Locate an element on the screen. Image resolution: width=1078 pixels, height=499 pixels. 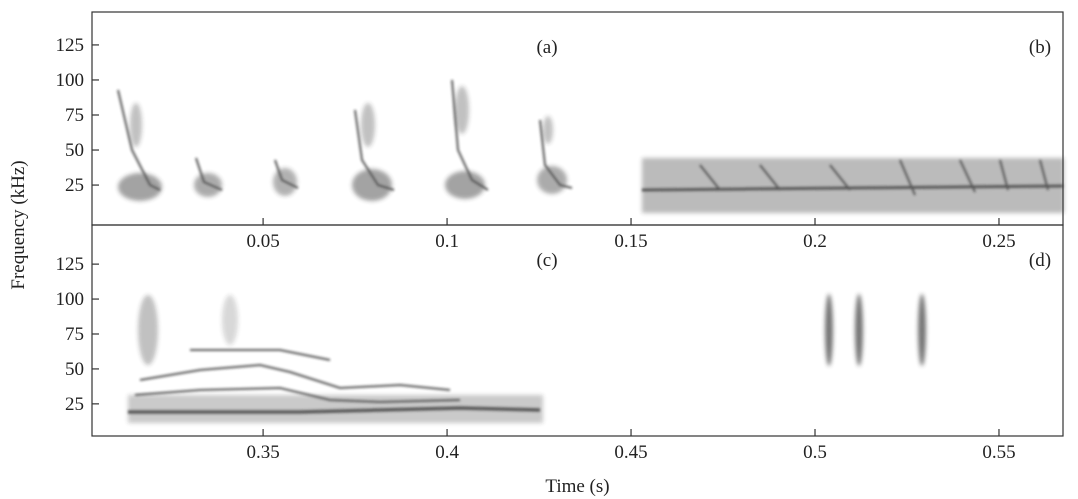
panel-label: (c) is located at coordinates (546, 260).